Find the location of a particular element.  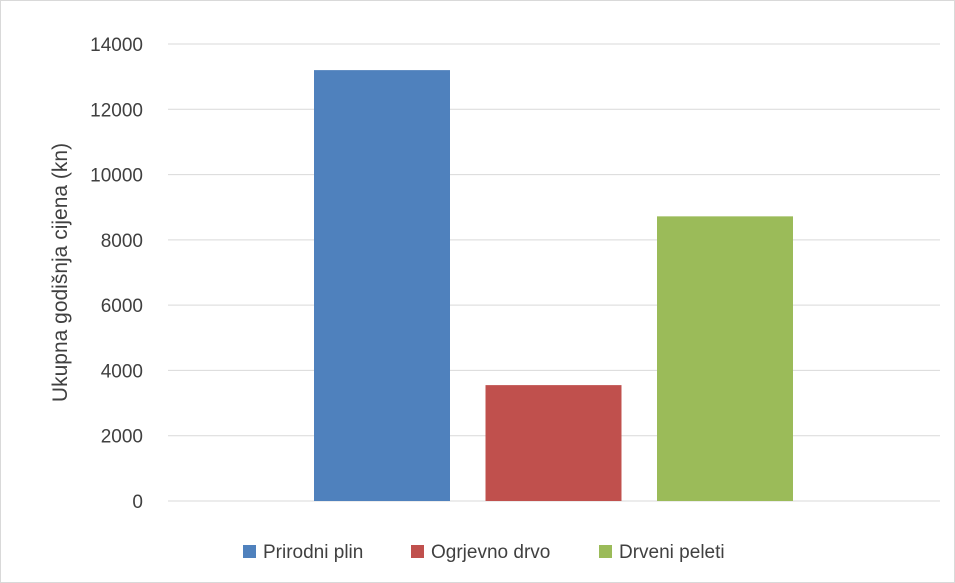

y-tick-label: 12000 is located at coordinates (116, 110).